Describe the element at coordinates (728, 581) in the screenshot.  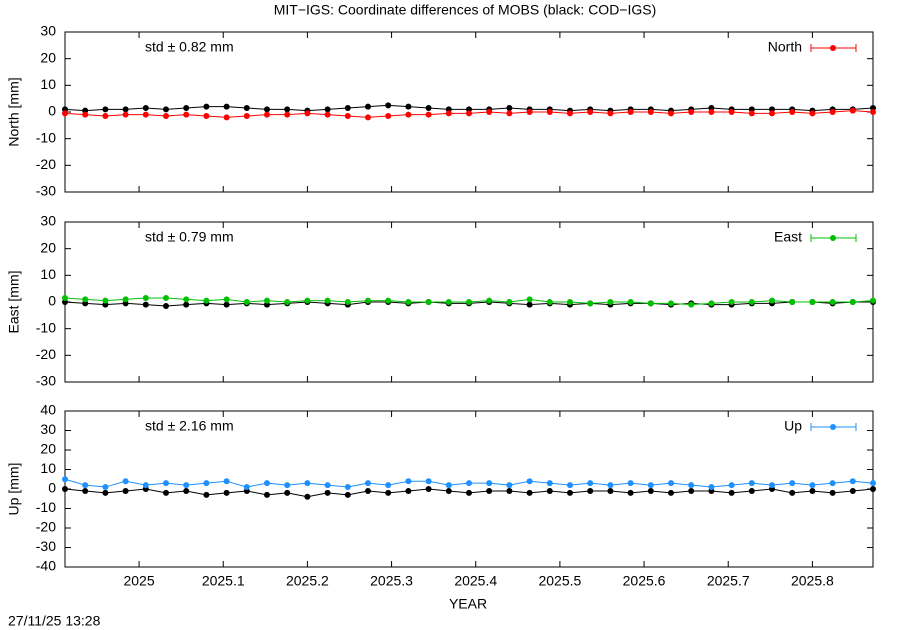
I see `x-tick-label: 2025.7` at that location.